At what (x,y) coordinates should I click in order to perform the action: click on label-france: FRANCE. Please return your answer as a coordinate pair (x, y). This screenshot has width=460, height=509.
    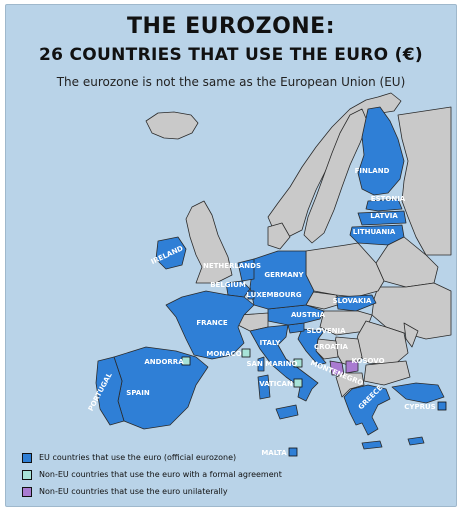
    Looking at the image, I should click on (212, 323).